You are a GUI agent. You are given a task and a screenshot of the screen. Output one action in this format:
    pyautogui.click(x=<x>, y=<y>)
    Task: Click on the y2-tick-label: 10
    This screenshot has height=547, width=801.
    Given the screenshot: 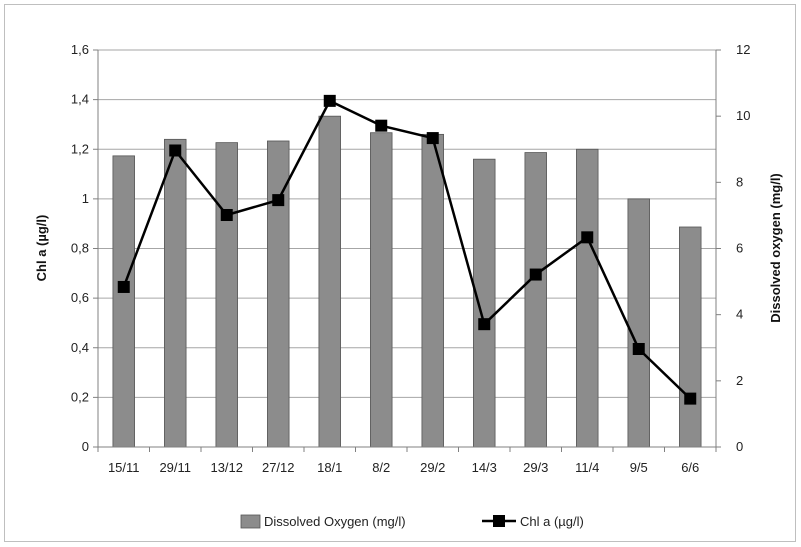 What is the action you would take?
    pyautogui.click(x=743, y=115)
    